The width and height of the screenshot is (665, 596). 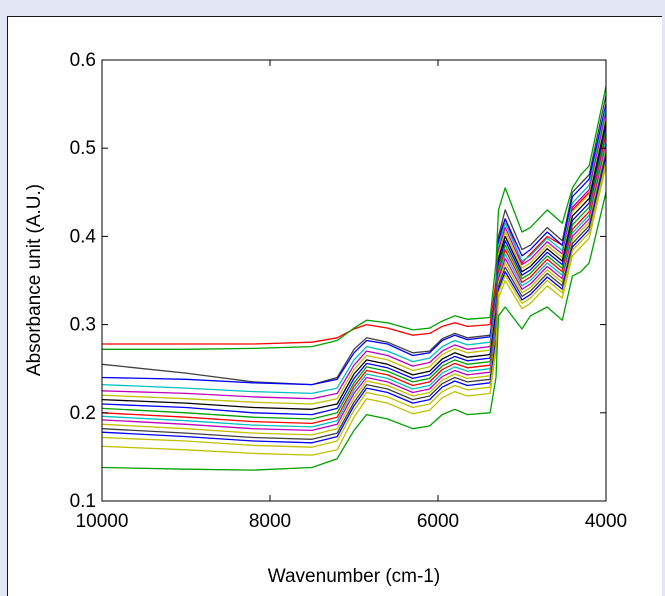 I want to click on y-tick-label: 0.6, so click(x=83, y=60).